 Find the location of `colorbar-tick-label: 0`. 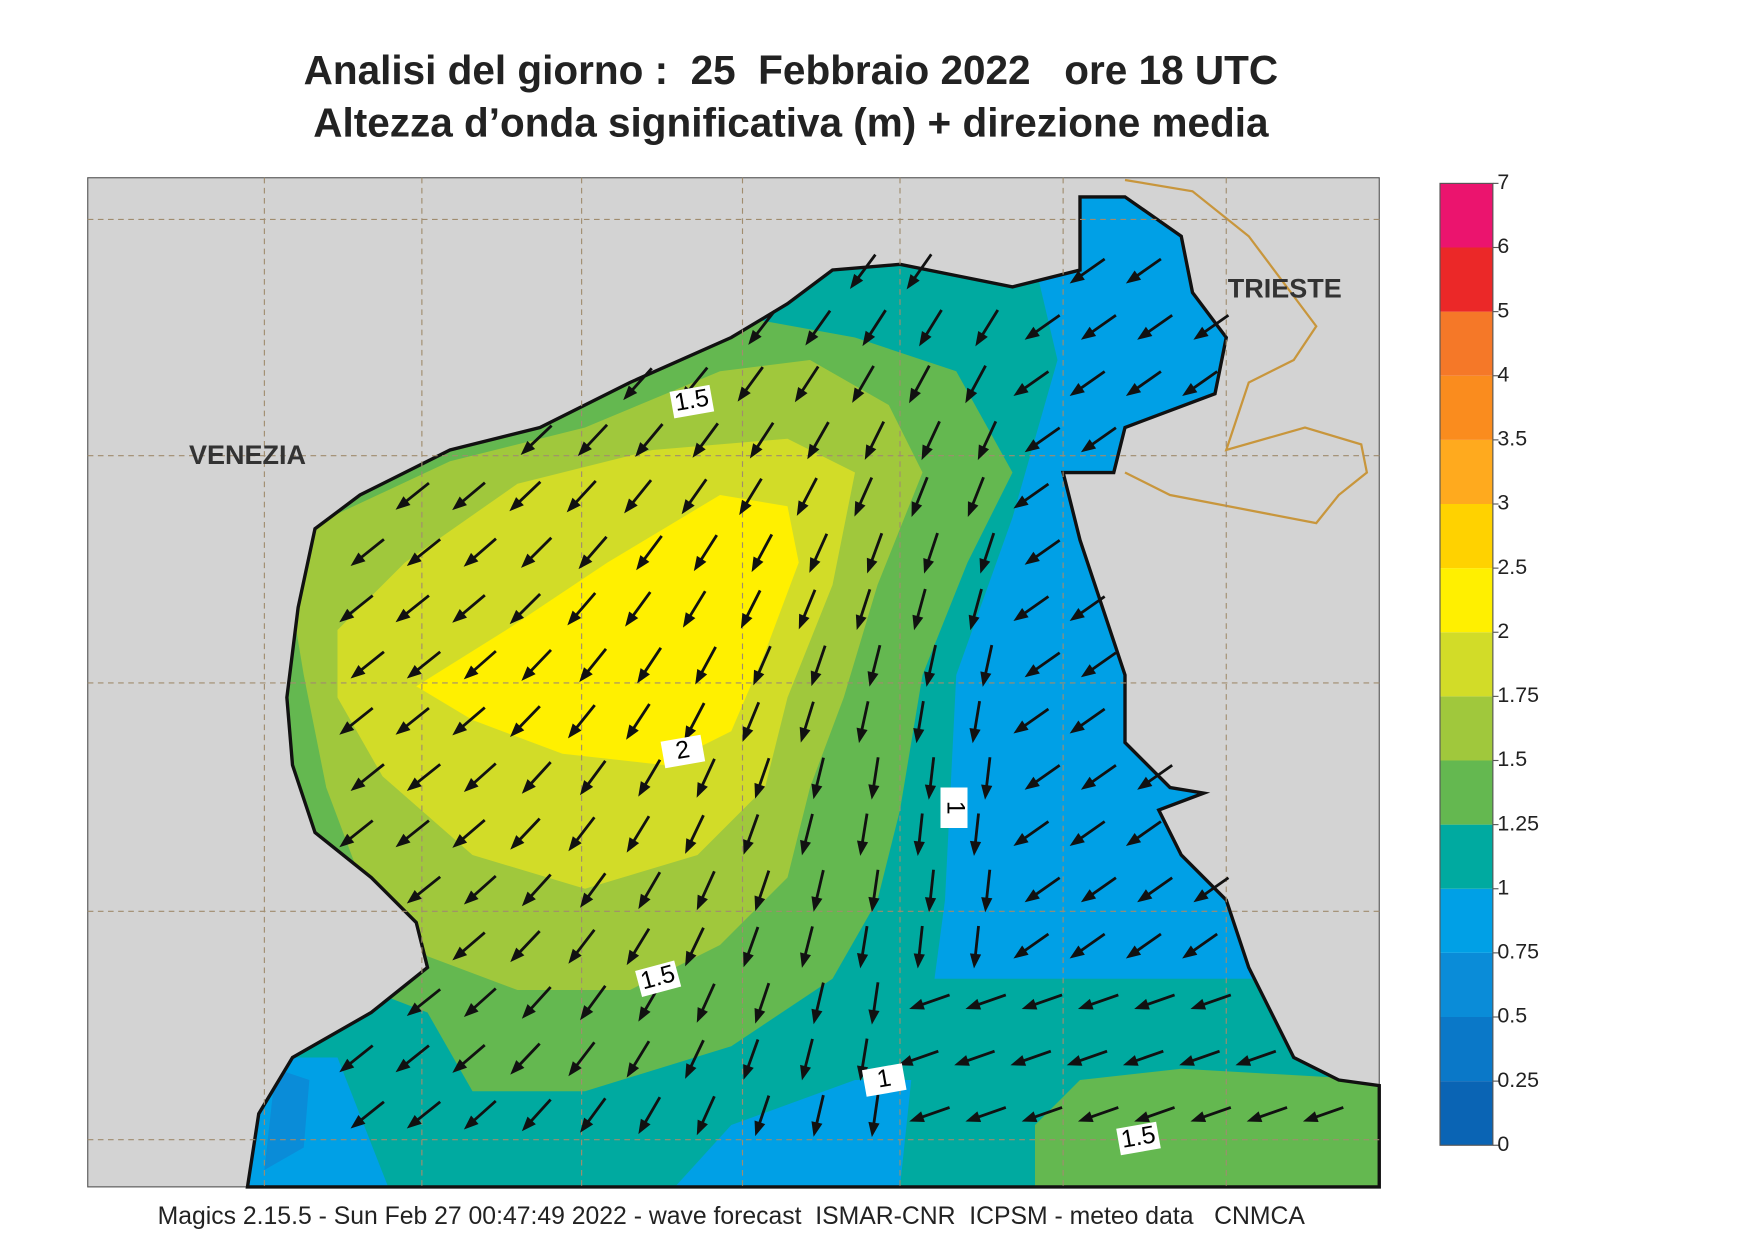

colorbar-tick-label: 0 is located at coordinates (1503, 1144).